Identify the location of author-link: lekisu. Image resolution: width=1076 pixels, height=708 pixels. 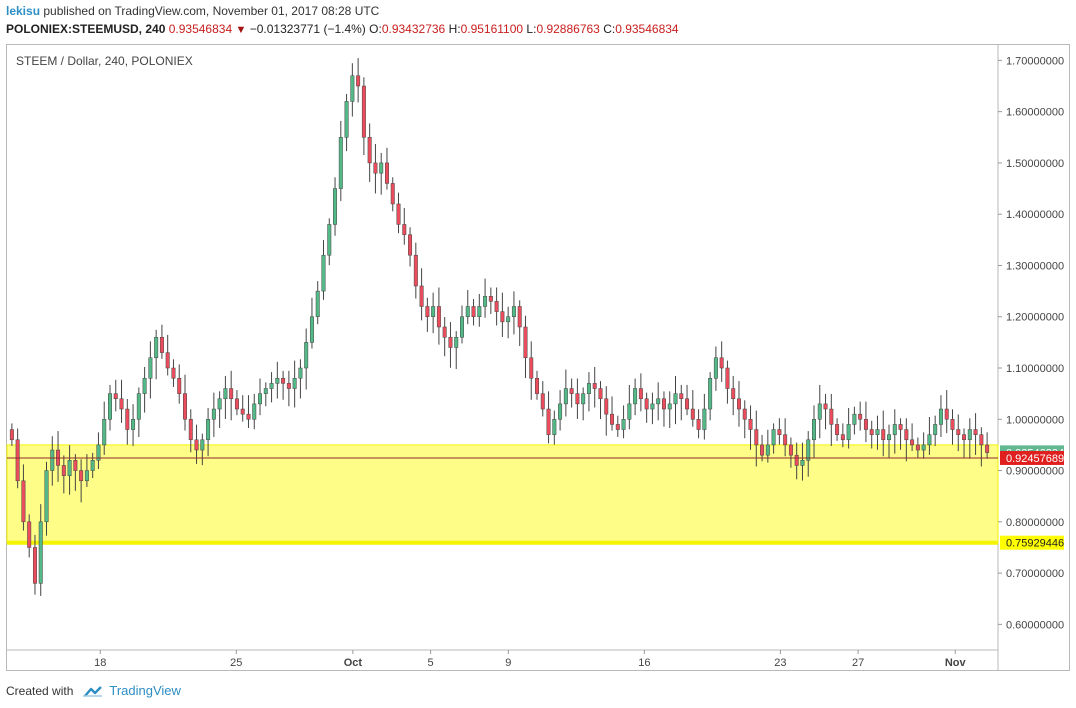
(23, 11).